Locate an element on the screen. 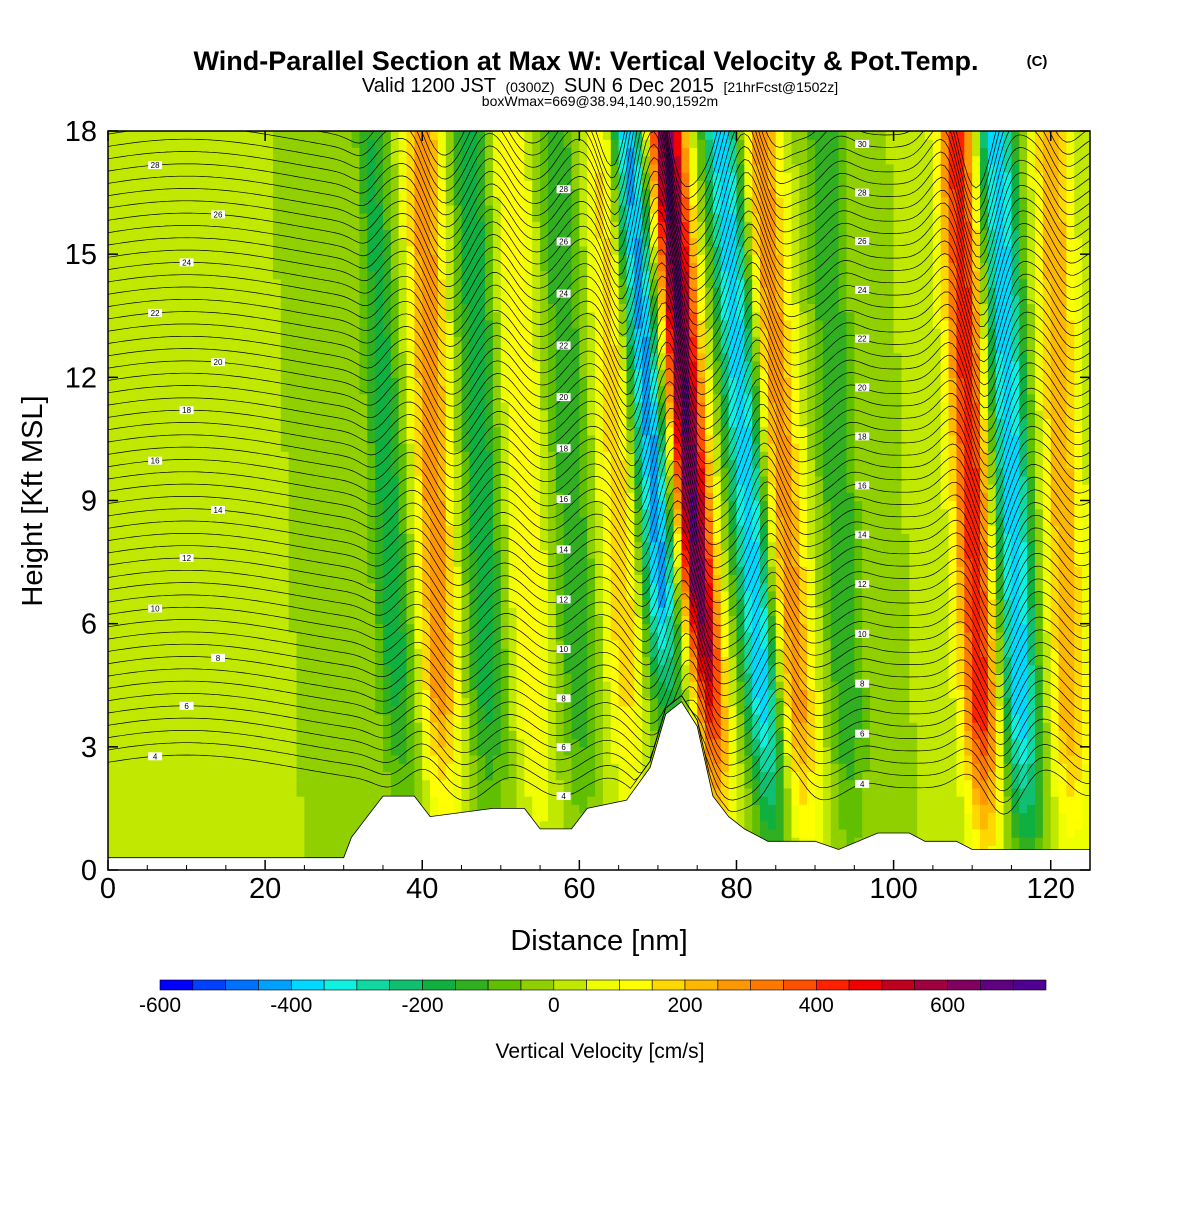 The image size is (1200, 1205). subtitle-date: SUN 6 Dec 2015 is located at coordinates (639, 86).